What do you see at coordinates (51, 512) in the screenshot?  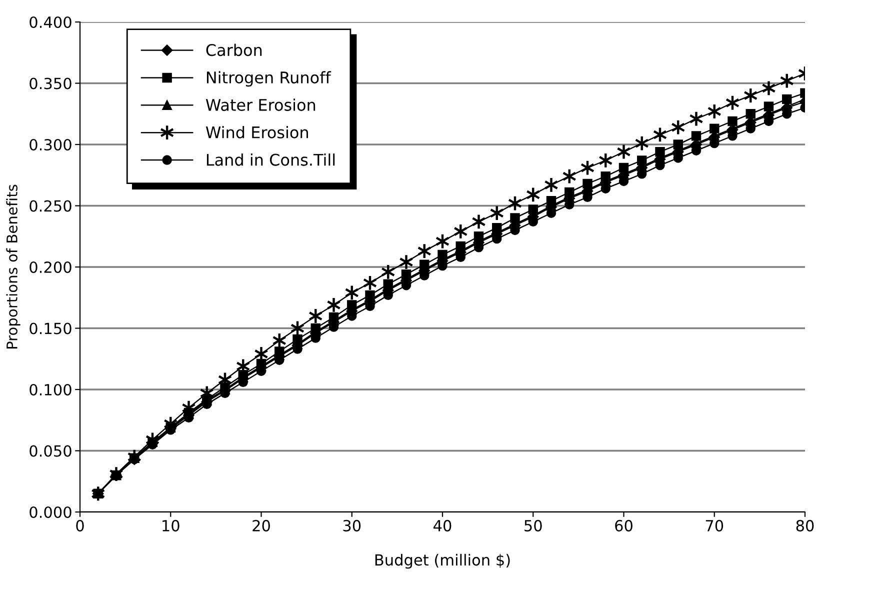 I see `y-tick-label: 0.000` at bounding box center [51, 512].